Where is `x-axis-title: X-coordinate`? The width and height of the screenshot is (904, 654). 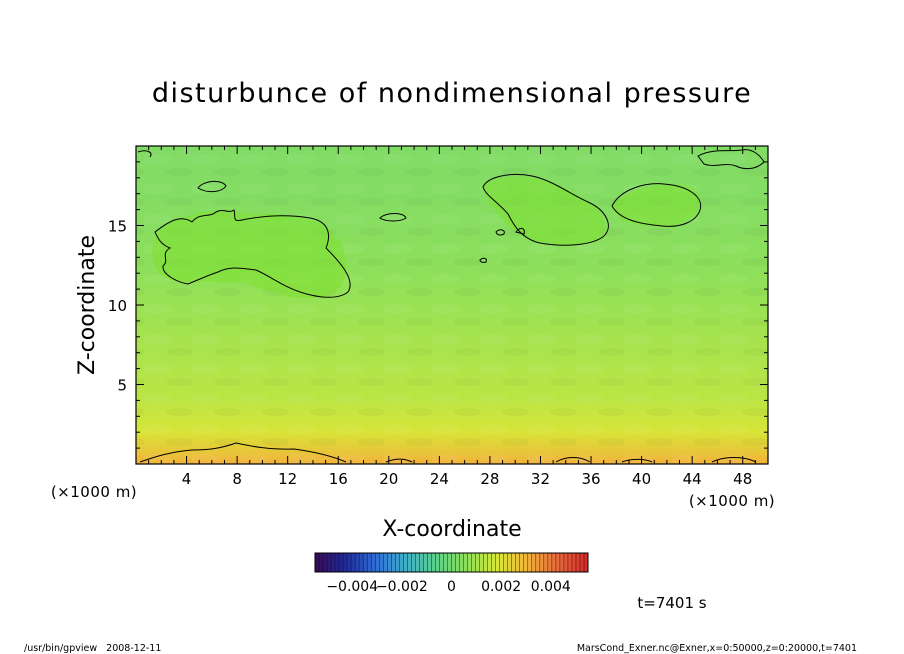 x-axis-title: X-coordinate is located at coordinates (451, 529).